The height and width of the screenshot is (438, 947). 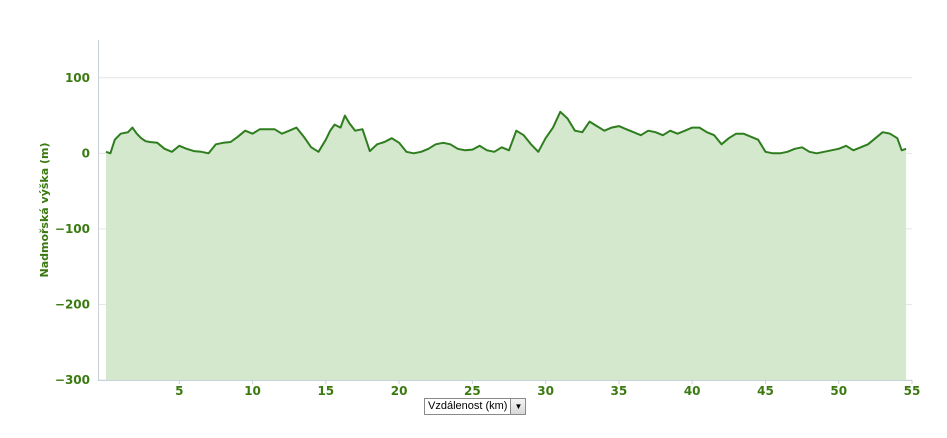 I want to click on x-tick-labels: 5 10 15 20 25 30 35 40 45 50 55, so click(x=547, y=389).